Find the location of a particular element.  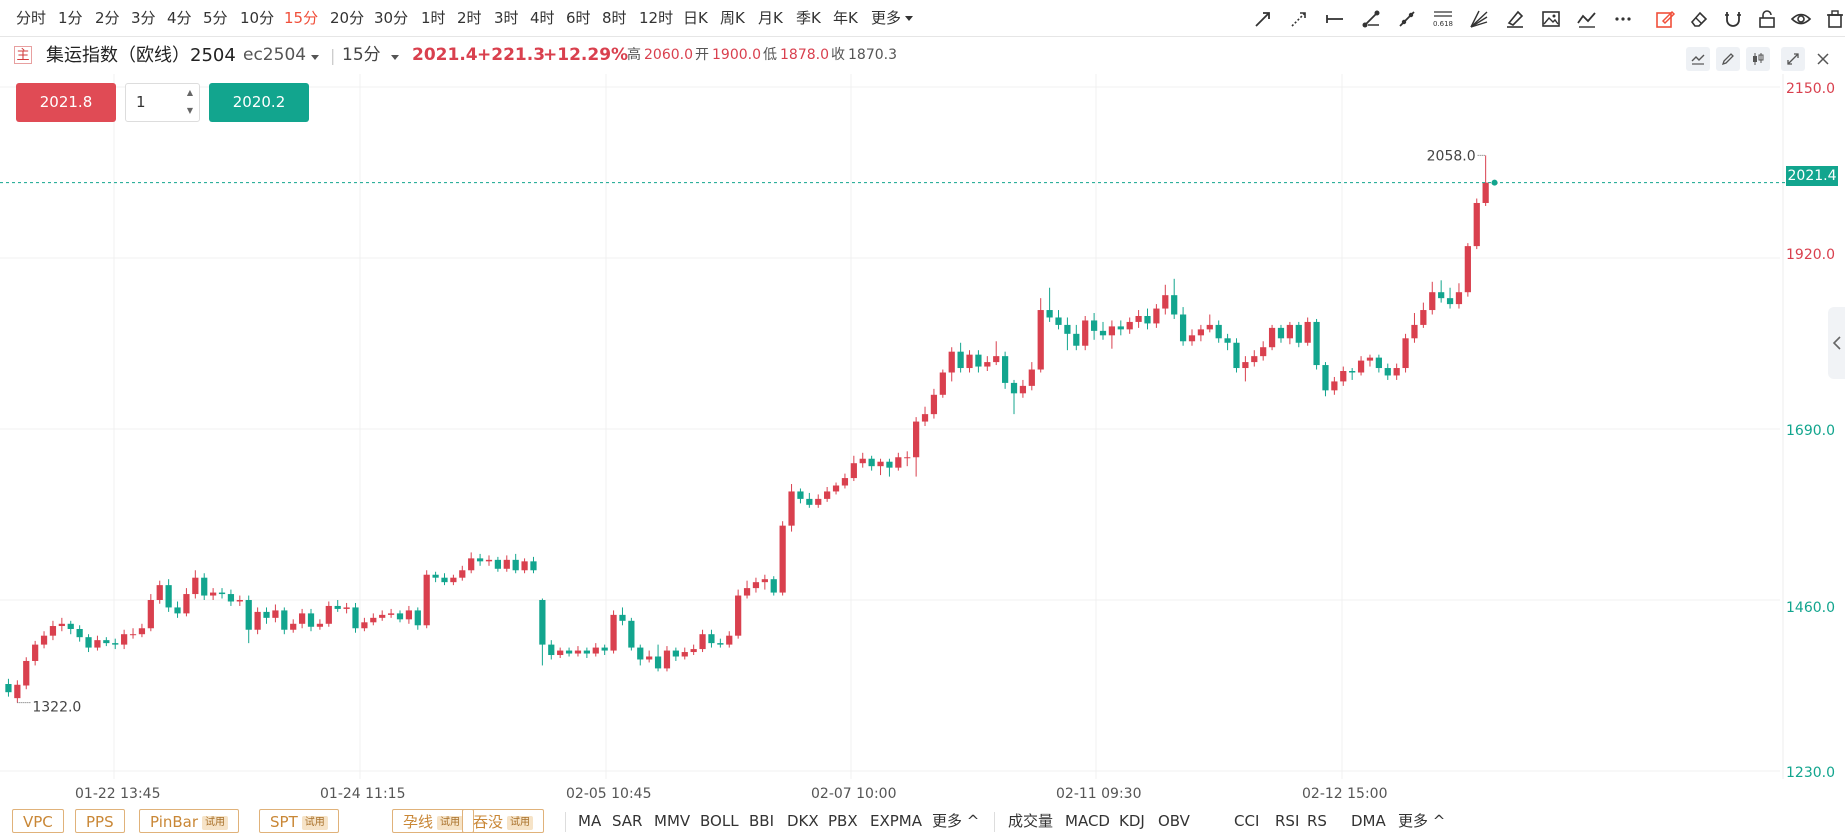

signal-tag: PPS is located at coordinates (100, 821).